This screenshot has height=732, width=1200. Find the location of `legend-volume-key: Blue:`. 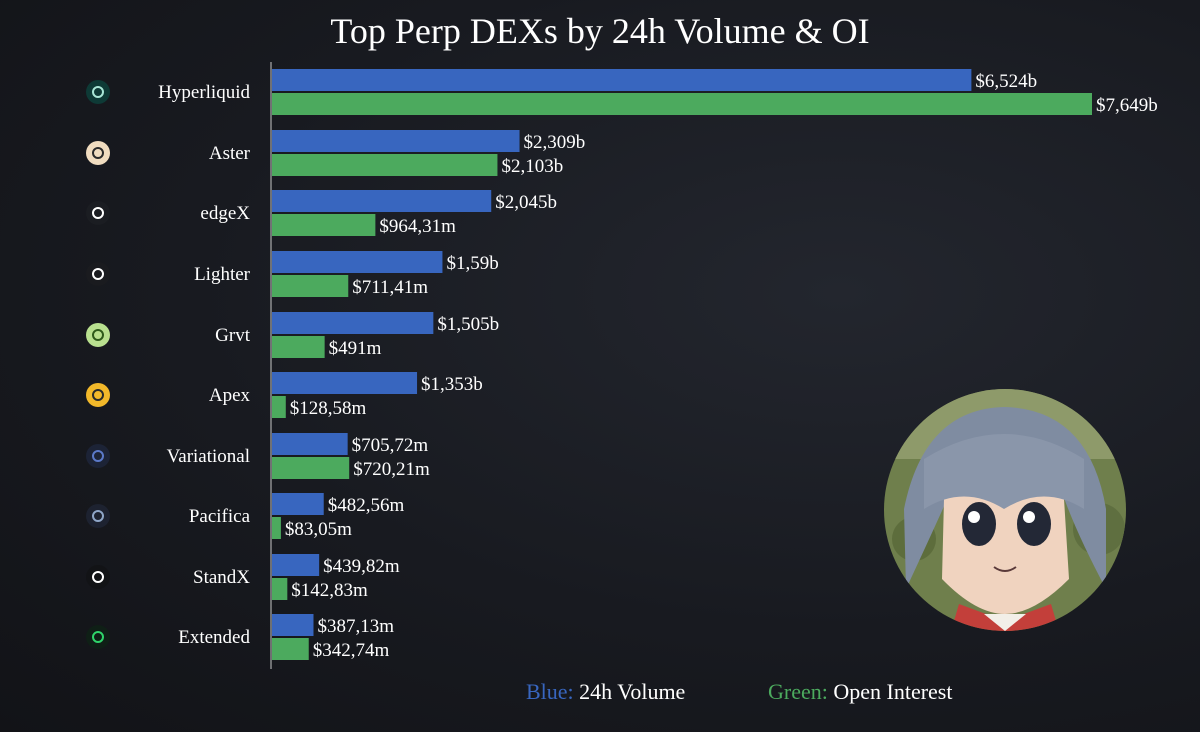

legend-volume-key: Blue: is located at coordinates (550, 691).